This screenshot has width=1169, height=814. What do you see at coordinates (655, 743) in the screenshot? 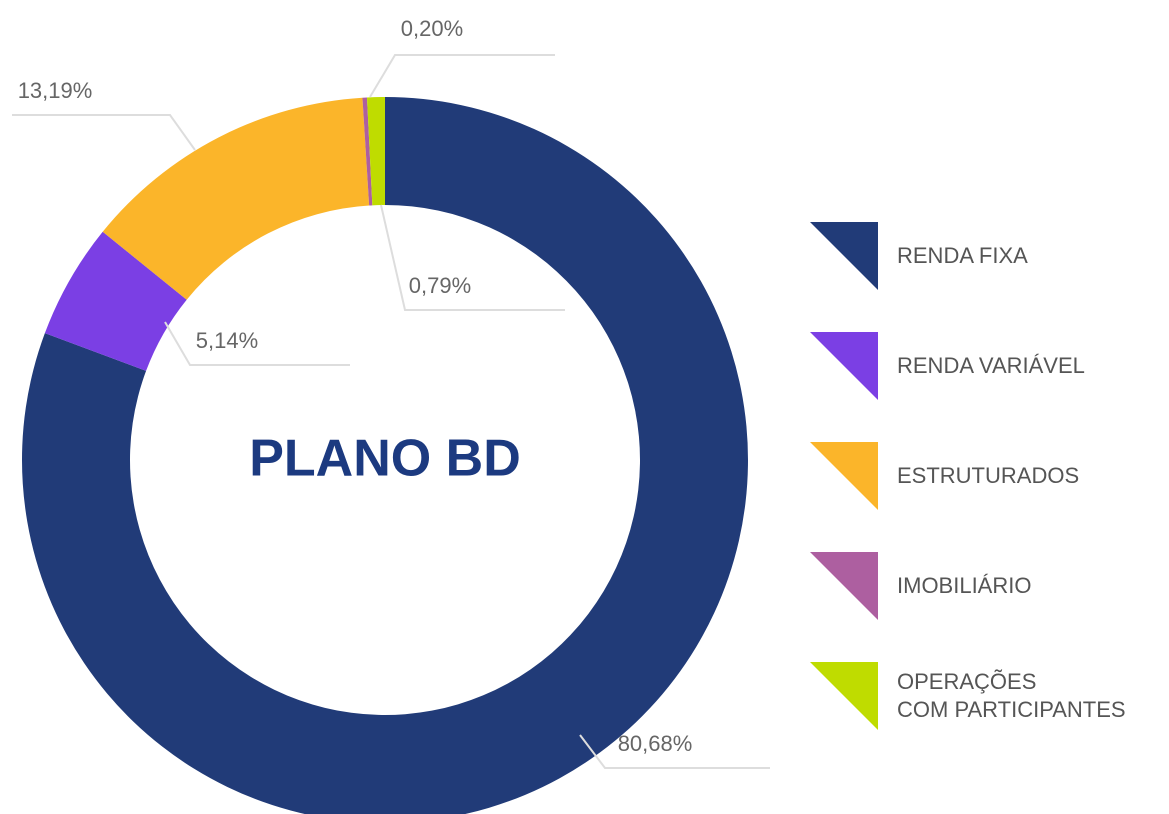
I see `data-label: 80,68%` at bounding box center [655, 743].